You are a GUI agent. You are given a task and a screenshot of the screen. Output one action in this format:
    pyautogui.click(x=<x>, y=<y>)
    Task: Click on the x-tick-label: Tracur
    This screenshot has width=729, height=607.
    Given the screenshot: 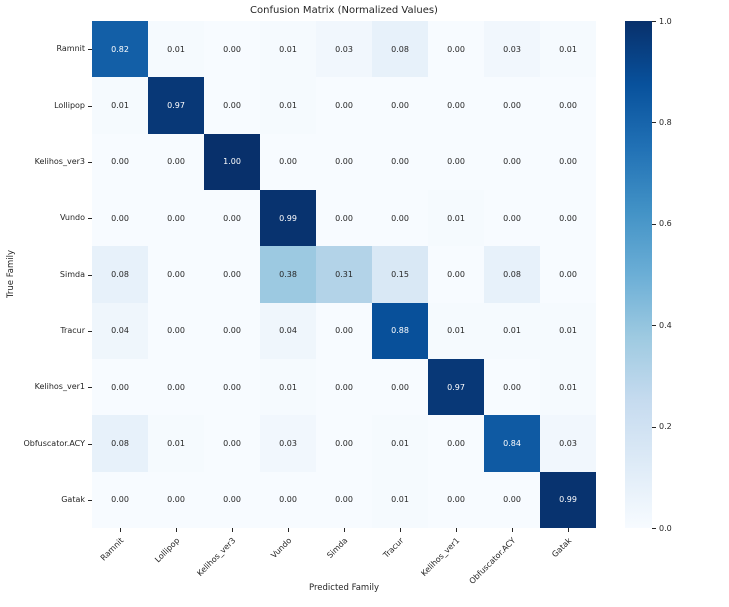 What is the action you would take?
    pyautogui.click(x=393, y=548)
    